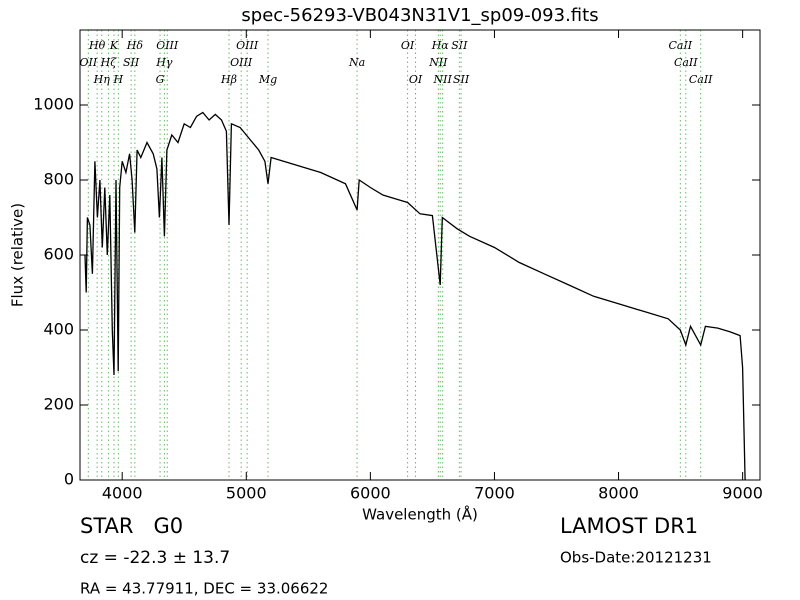  What do you see at coordinates (440, 45) in the screenshot?
I see `spectral-line-label: Hα` at bounding box center [440, 45].